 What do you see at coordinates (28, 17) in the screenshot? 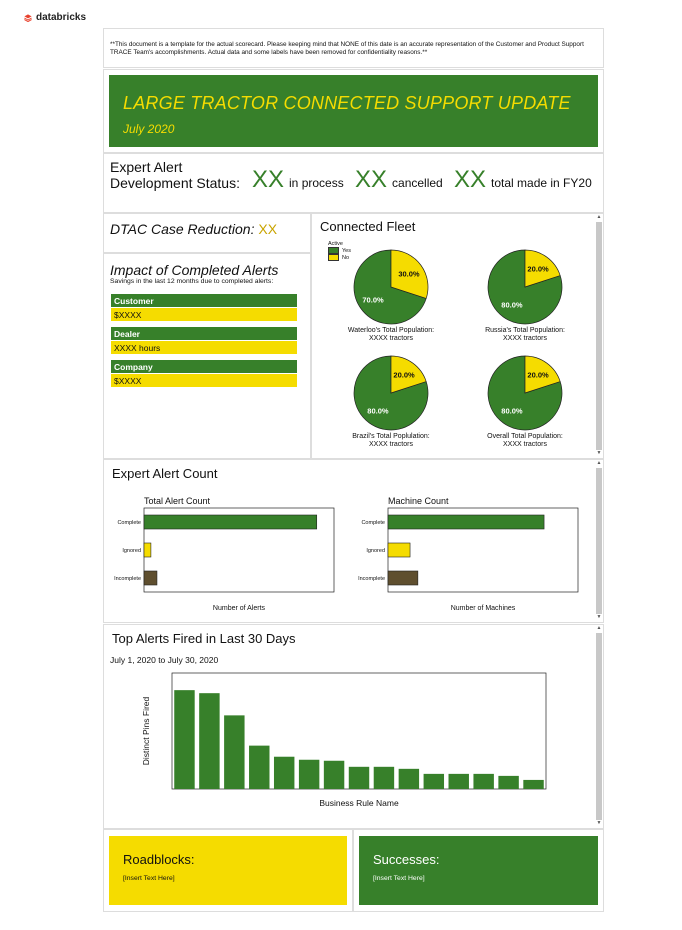
I see `databricks-logo-icon` at bounding box center [28, 17].